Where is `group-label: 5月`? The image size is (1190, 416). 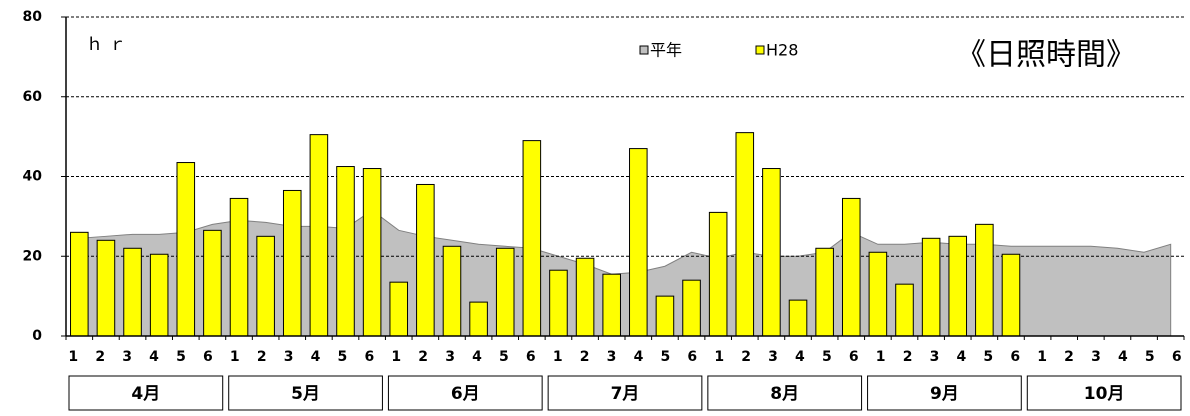 group-label: 5月 is located at coordinates (305, 394).